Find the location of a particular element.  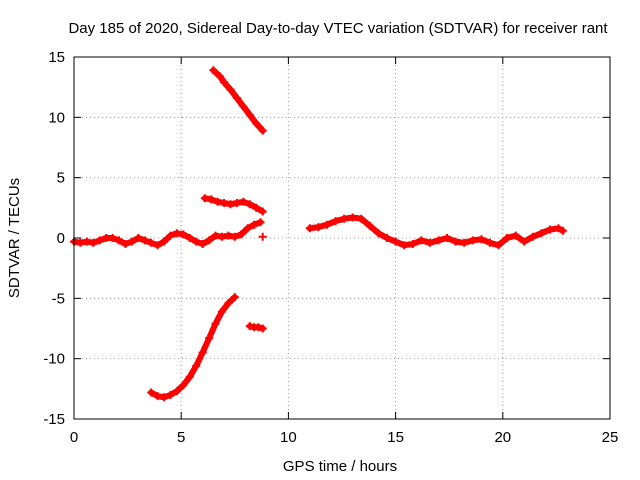

y-tick-label: 10 is located at coordinates (56, 117).